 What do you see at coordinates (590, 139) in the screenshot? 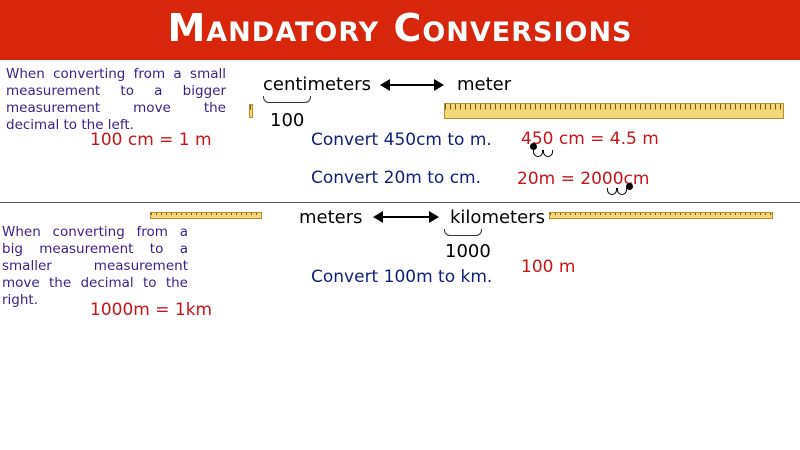
I see `answer-450cm: 450 cm = 4.5 m` at bounding box center [590, 139].